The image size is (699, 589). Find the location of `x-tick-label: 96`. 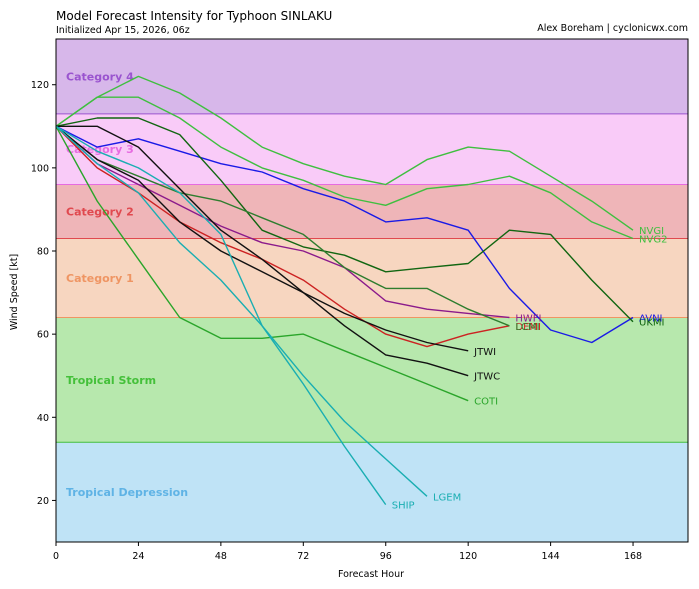

x-tick-label: 96 is located at coordinates (386, 556).